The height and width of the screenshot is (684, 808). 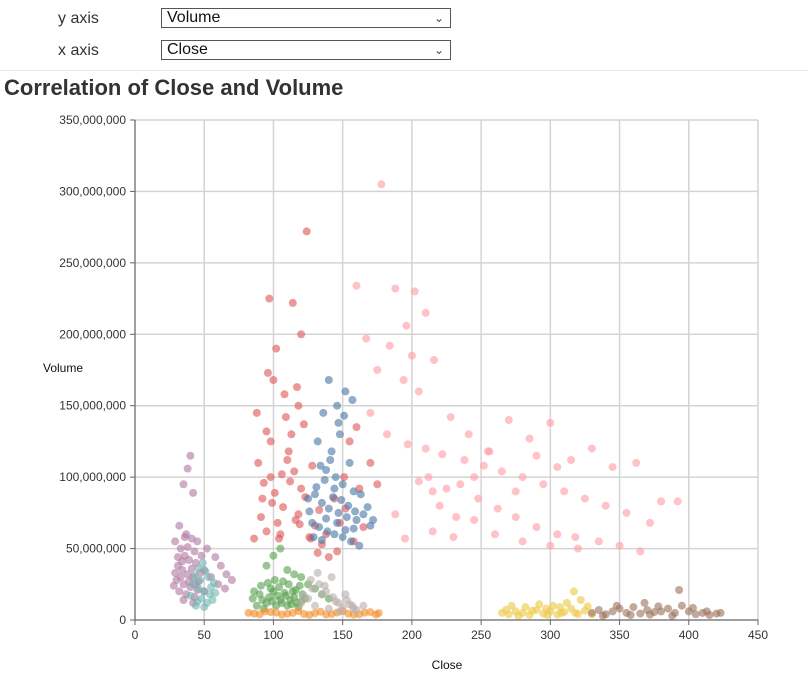 I want to click on y-tick-label: 200,000,000, so click(x=92, y=334).